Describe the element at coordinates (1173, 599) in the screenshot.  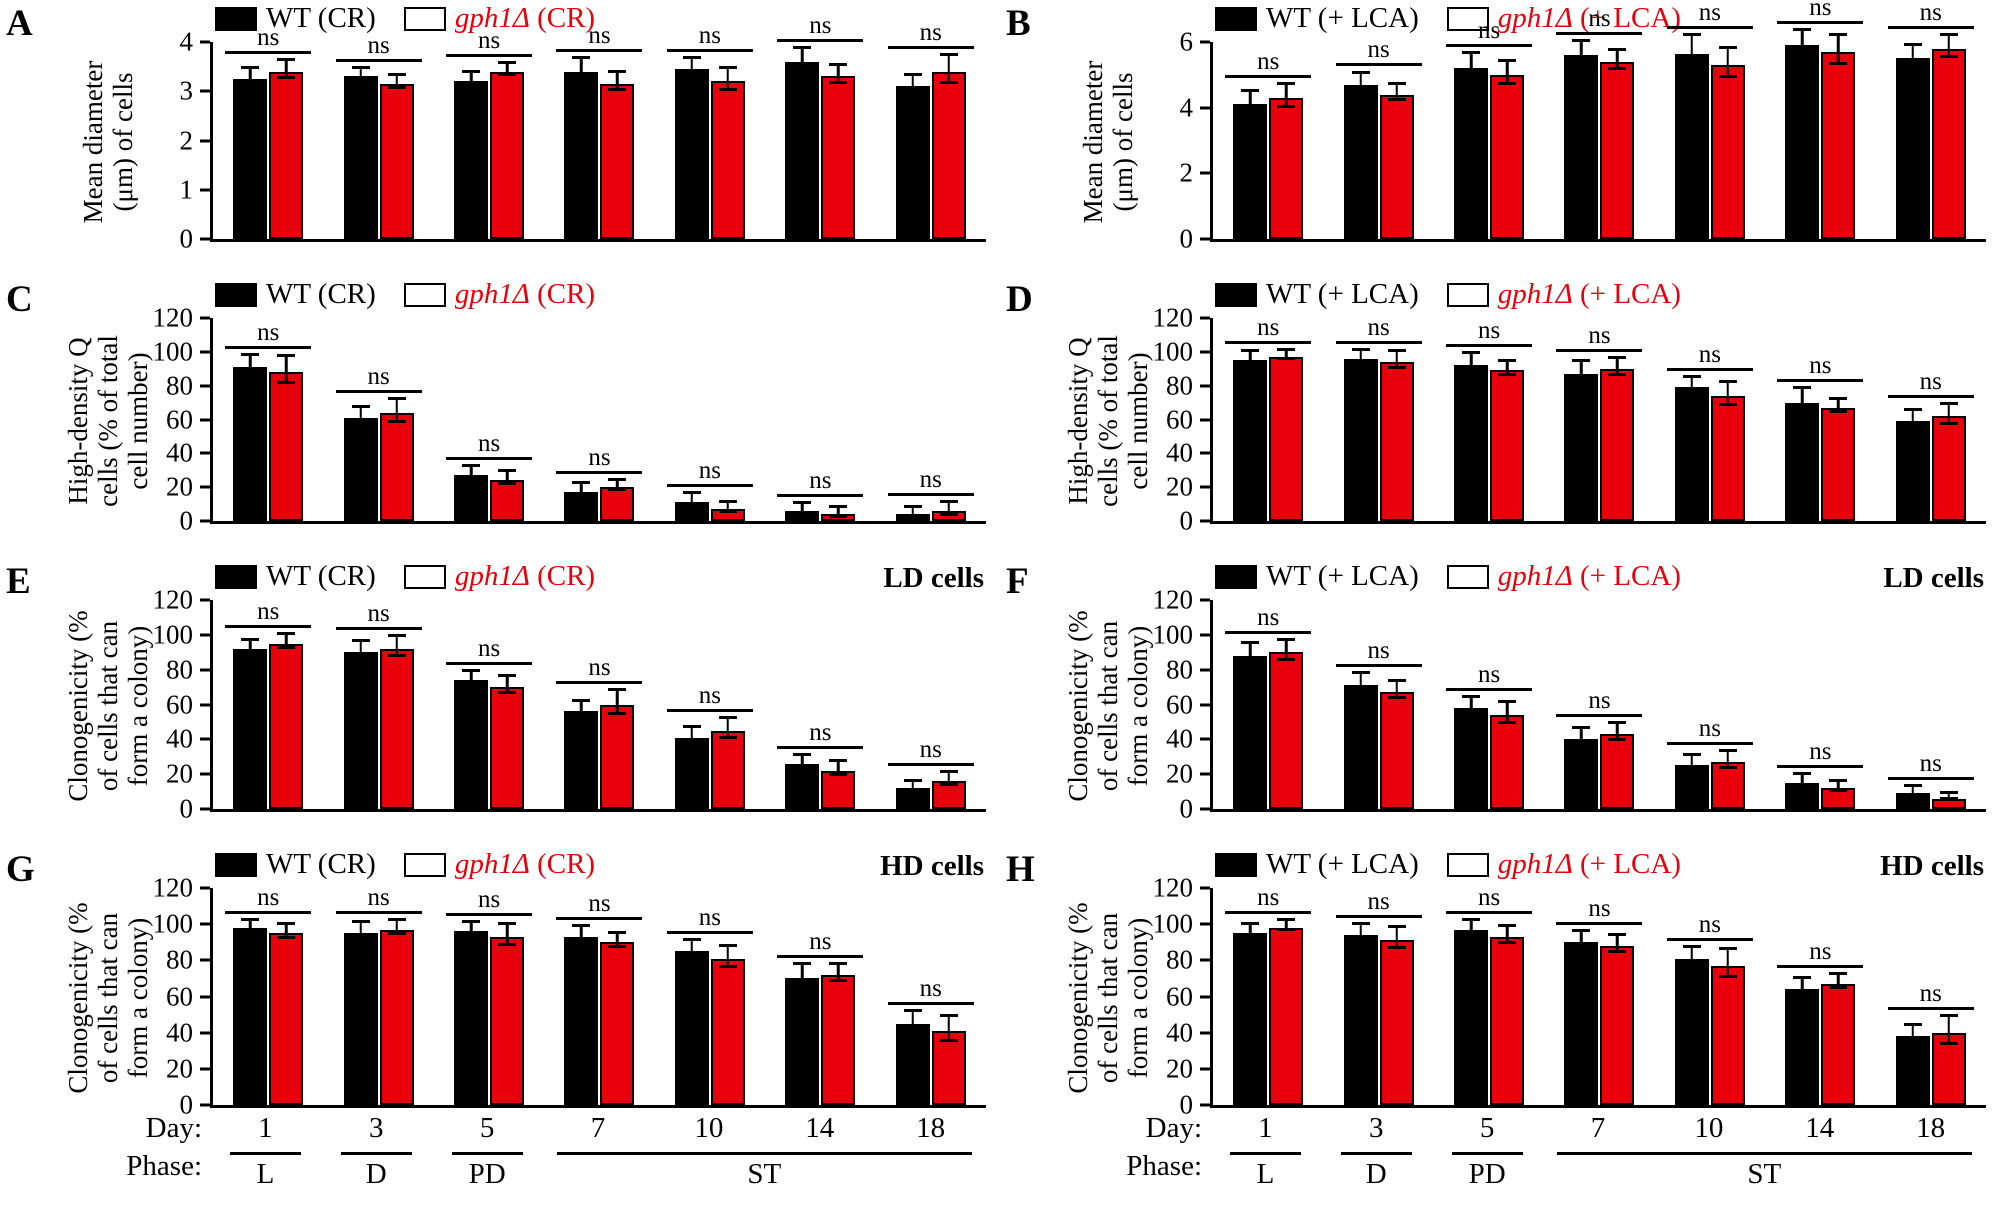
I see `y-tick-label: 120` at that location.